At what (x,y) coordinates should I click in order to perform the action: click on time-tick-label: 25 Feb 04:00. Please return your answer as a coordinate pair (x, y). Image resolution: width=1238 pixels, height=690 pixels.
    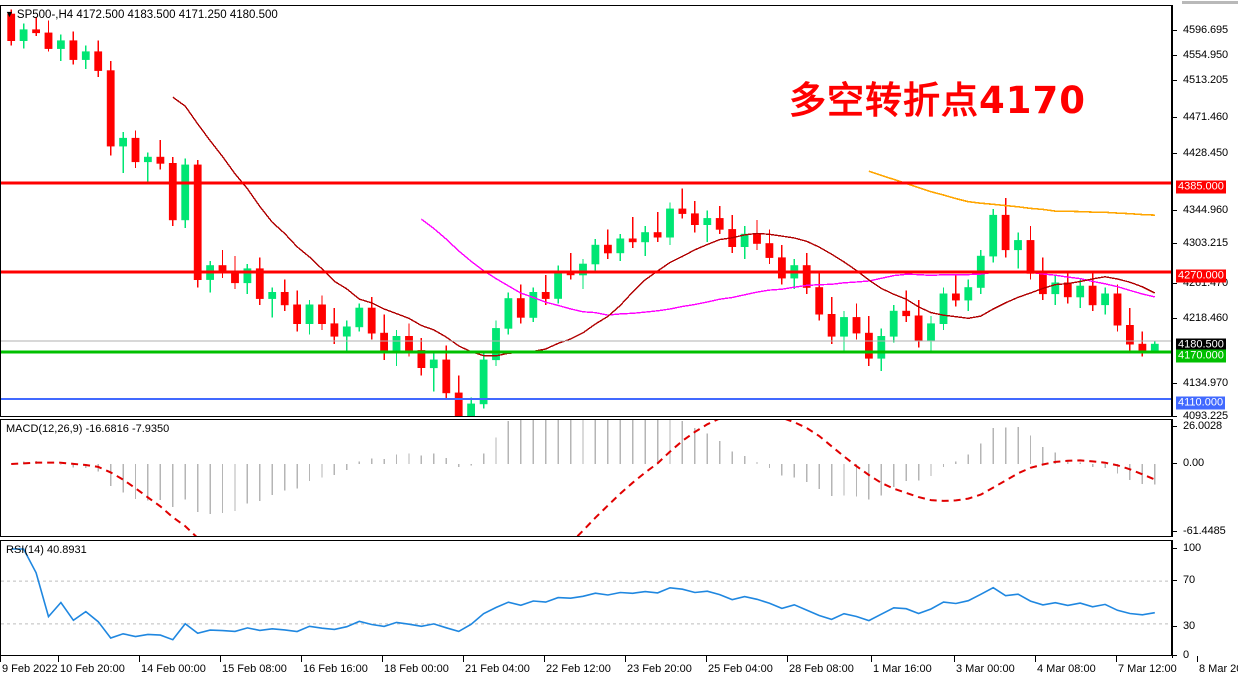
    Looking at the image, I should click on (740, 669).